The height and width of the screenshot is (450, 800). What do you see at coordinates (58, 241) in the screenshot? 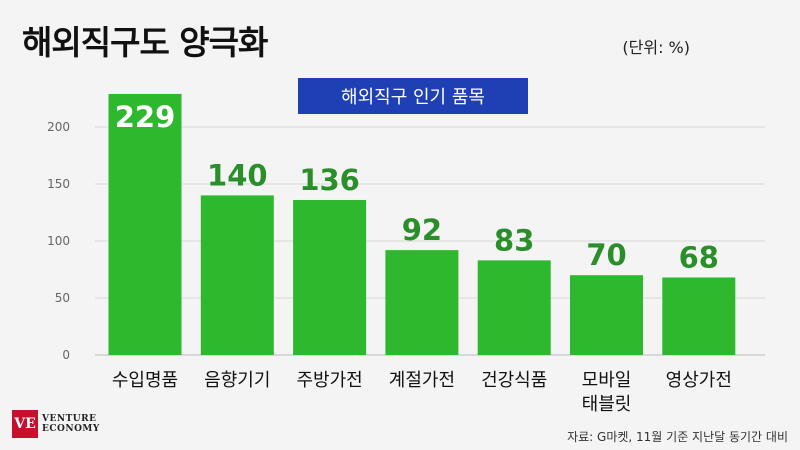
I see `y-tick-label: 100` at bounding box center [58, 241].